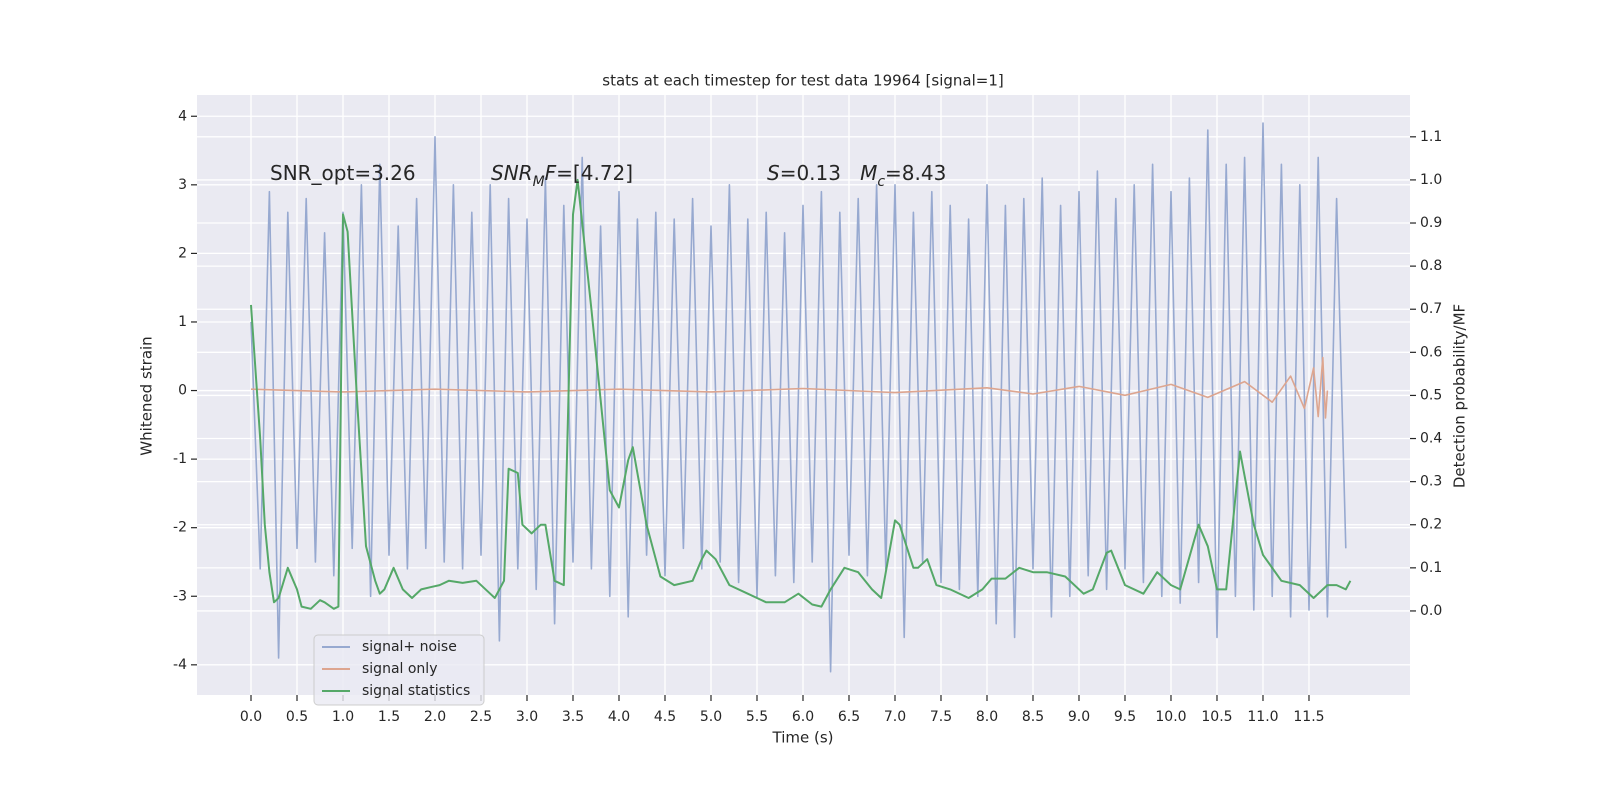  I want to click on legend-label: signal only, so click(399, 669).